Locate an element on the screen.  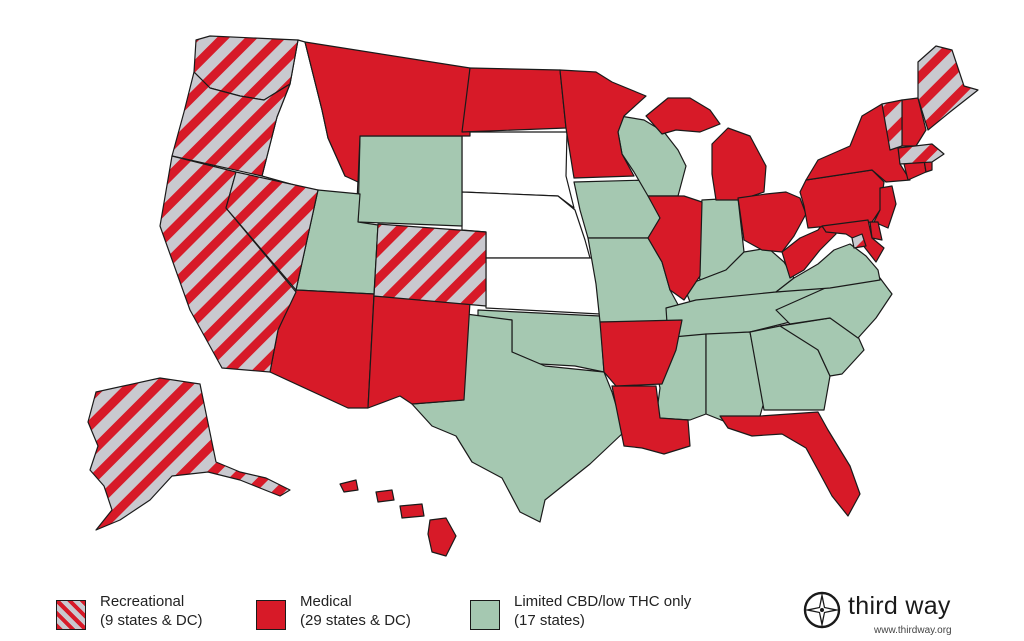
state-illinois is located at coordinates (675, 248).